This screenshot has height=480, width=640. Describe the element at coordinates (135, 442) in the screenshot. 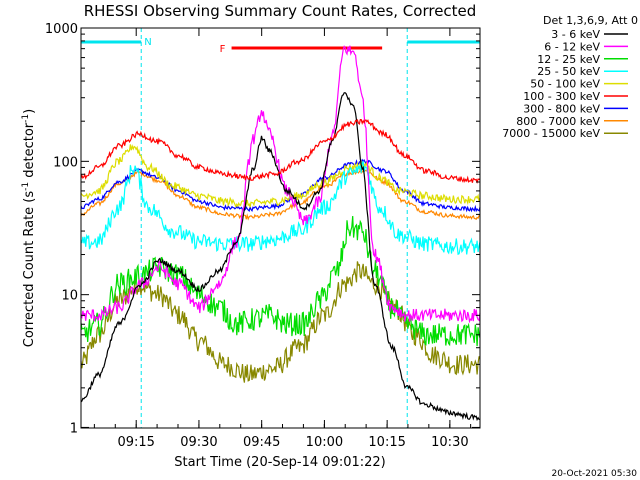

I see `x-tick-label: 09:15` at that location.